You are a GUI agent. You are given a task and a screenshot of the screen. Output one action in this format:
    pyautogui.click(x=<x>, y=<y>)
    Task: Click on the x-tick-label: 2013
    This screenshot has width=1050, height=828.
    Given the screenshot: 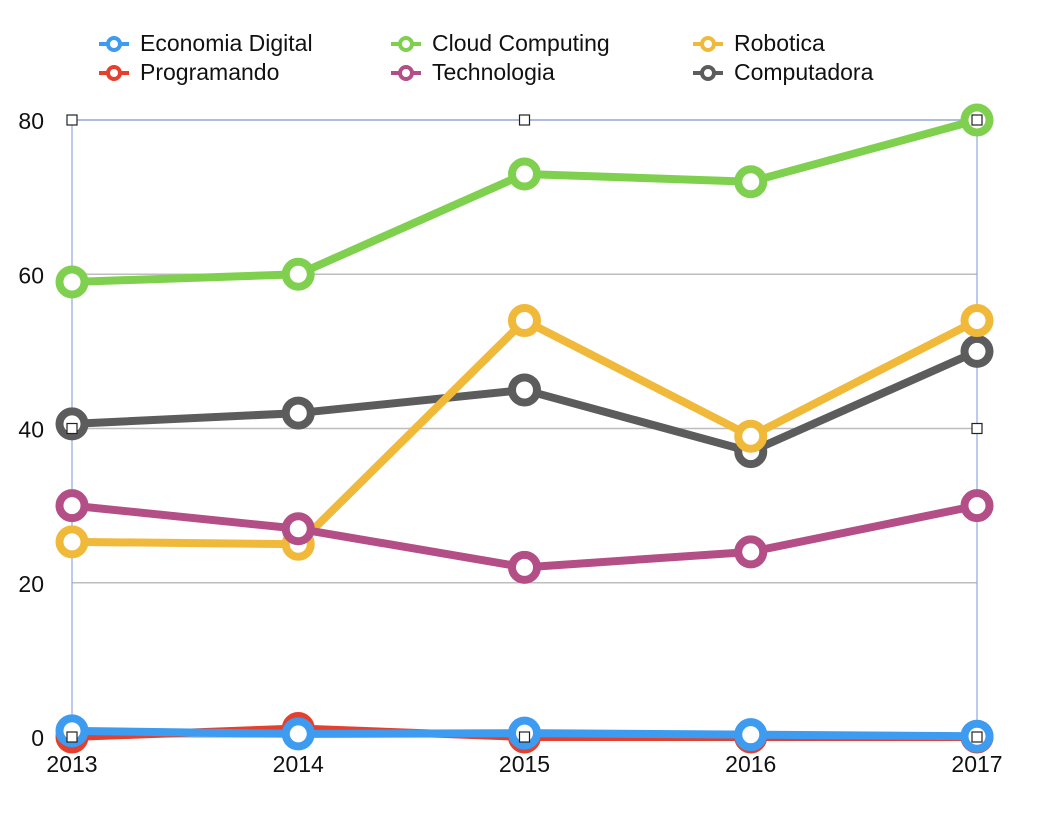 What is the action you would take?
    pyautogui.click(x=71, y=764)
    